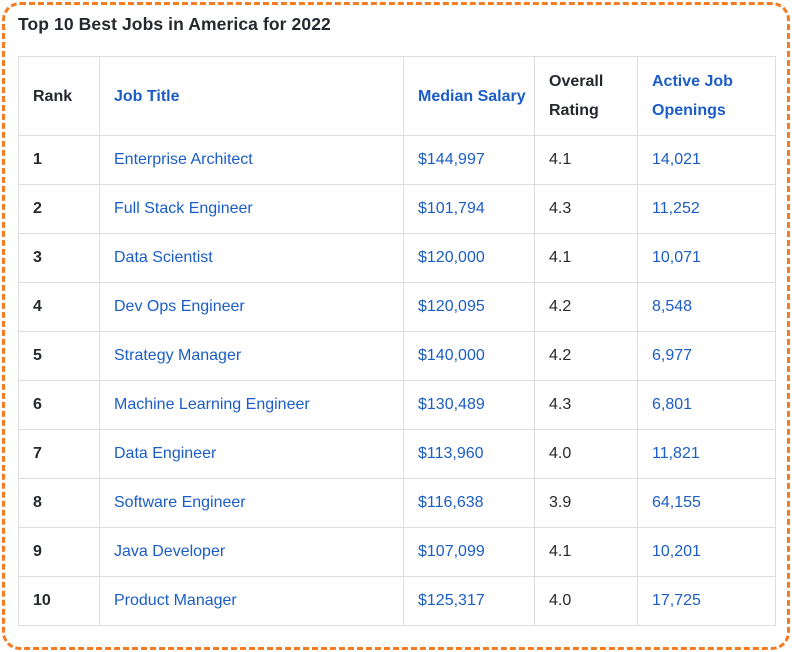  What do you see at coordinates (59, 307) in the screenshot?
I see `cell-rank: 4` at bounding box center [59, 307].